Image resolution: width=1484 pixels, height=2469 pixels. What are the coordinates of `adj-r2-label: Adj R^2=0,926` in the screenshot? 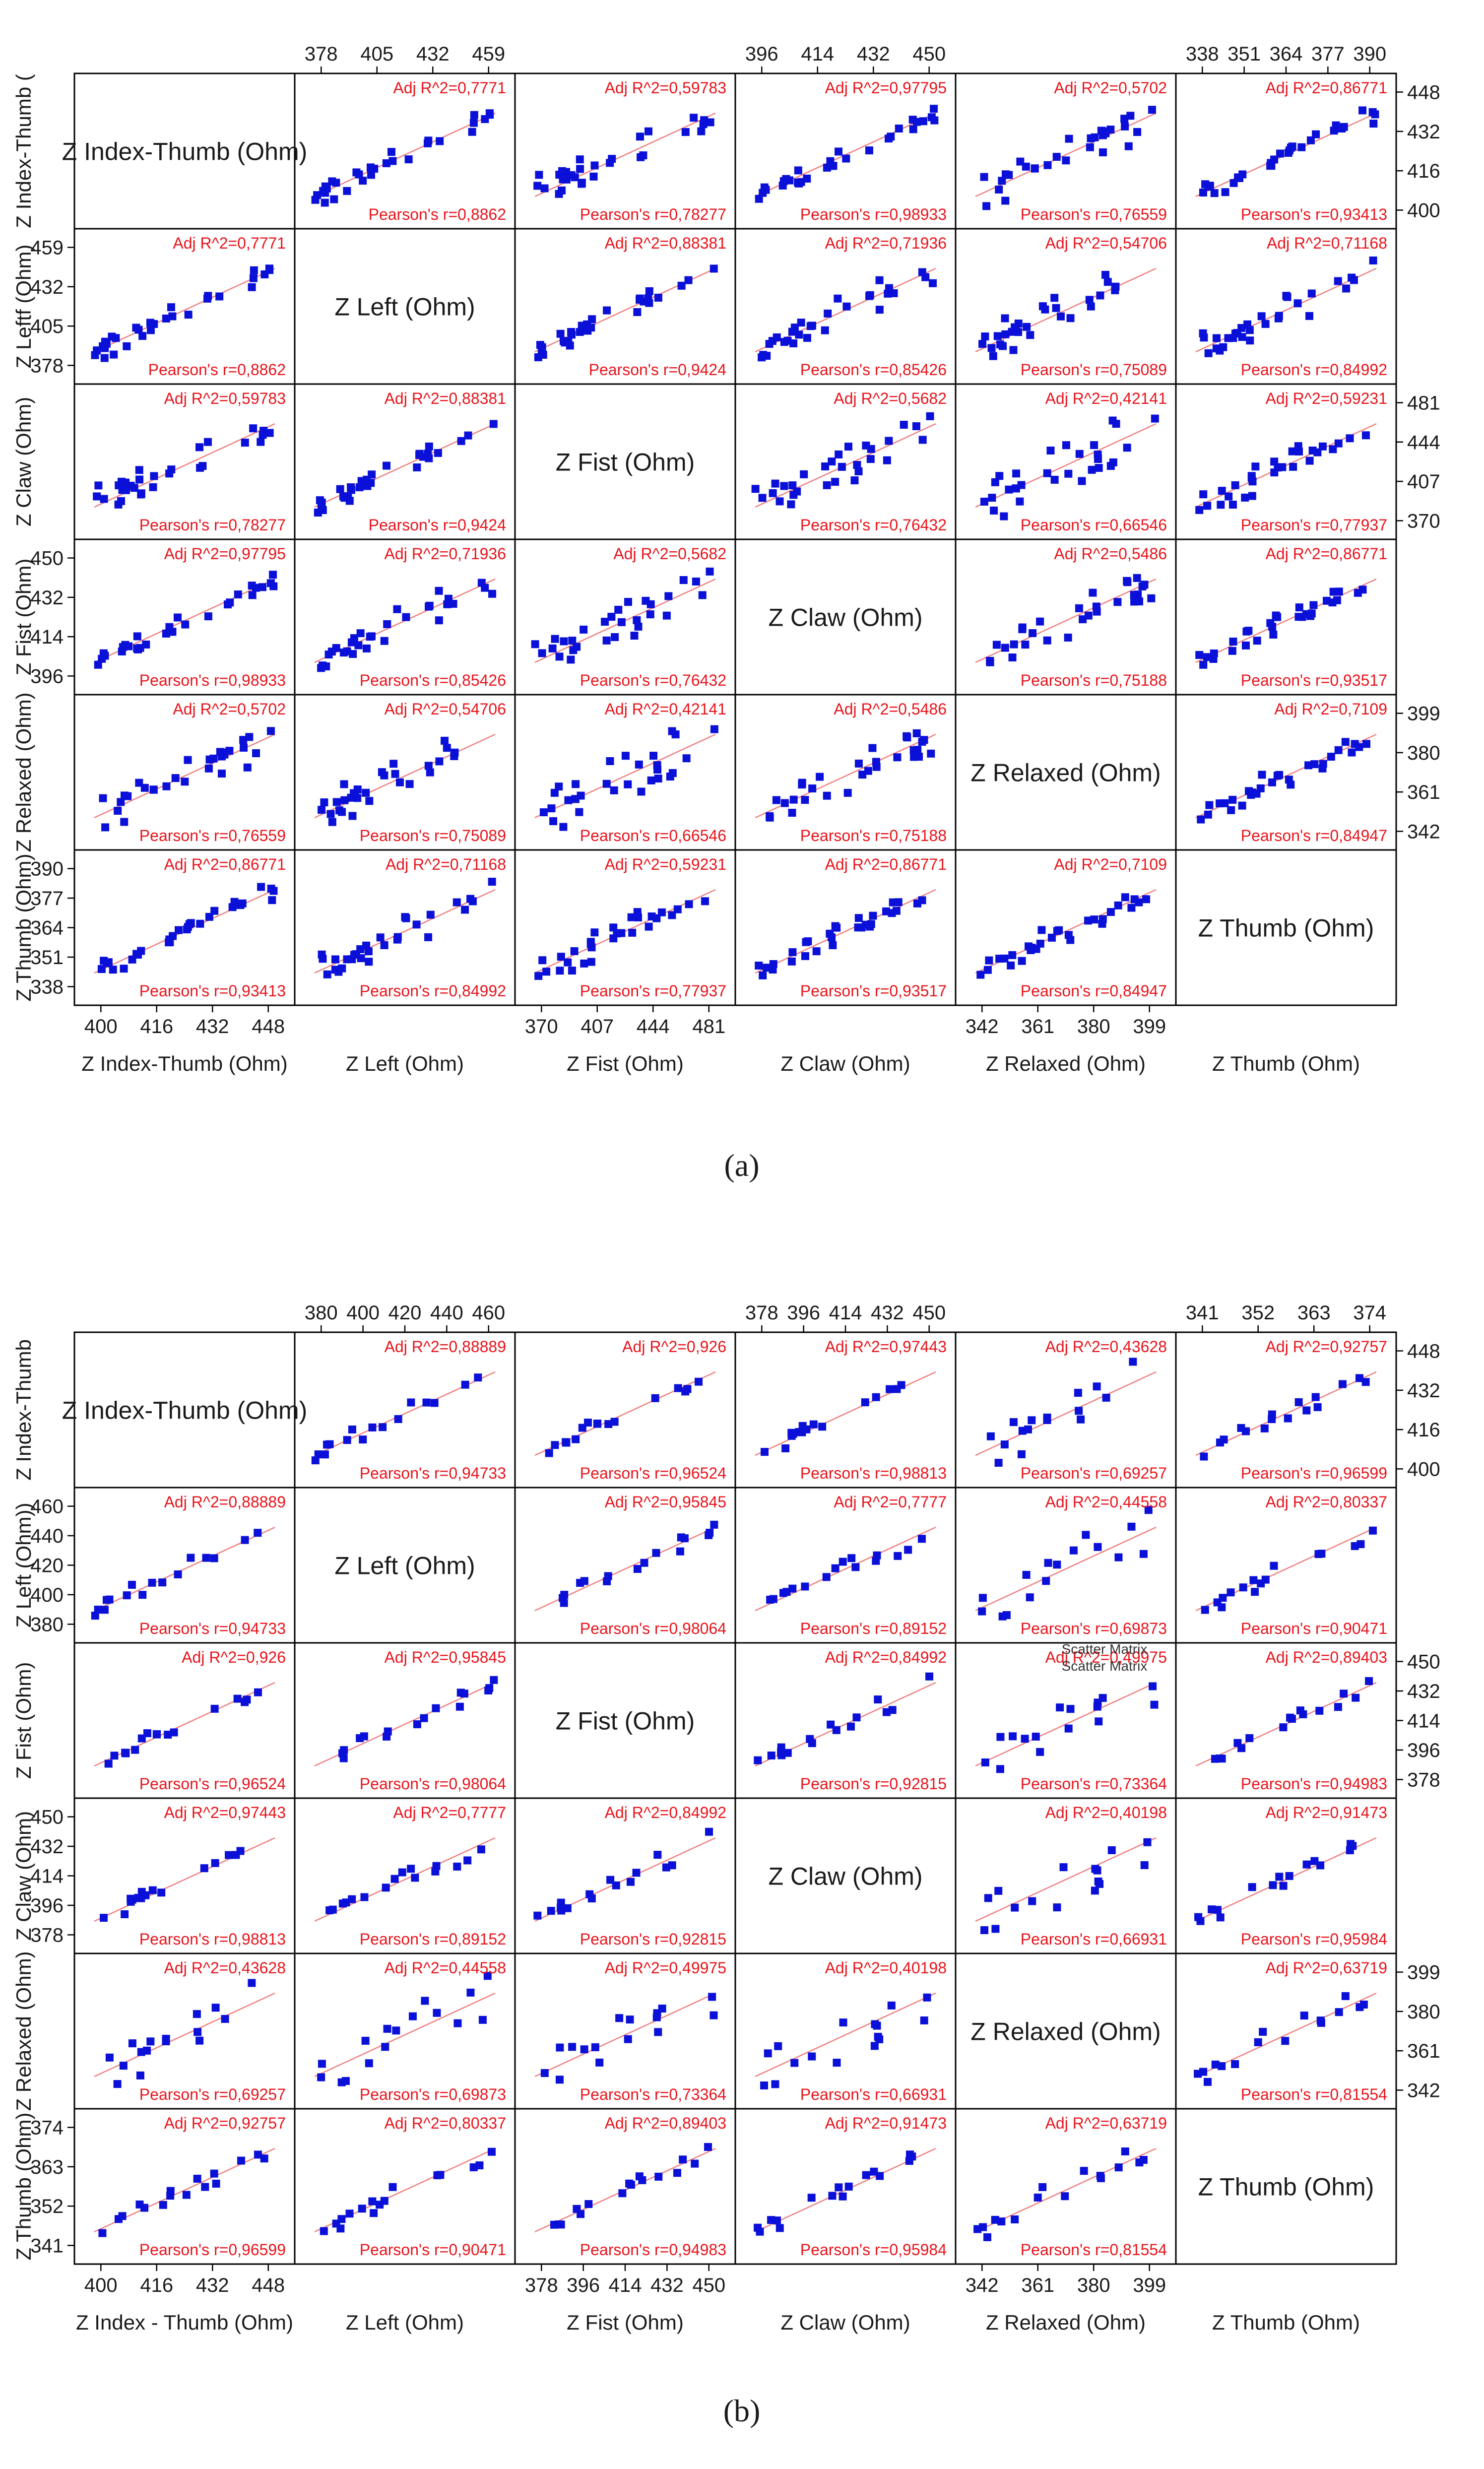 It's located at (674, 1347).